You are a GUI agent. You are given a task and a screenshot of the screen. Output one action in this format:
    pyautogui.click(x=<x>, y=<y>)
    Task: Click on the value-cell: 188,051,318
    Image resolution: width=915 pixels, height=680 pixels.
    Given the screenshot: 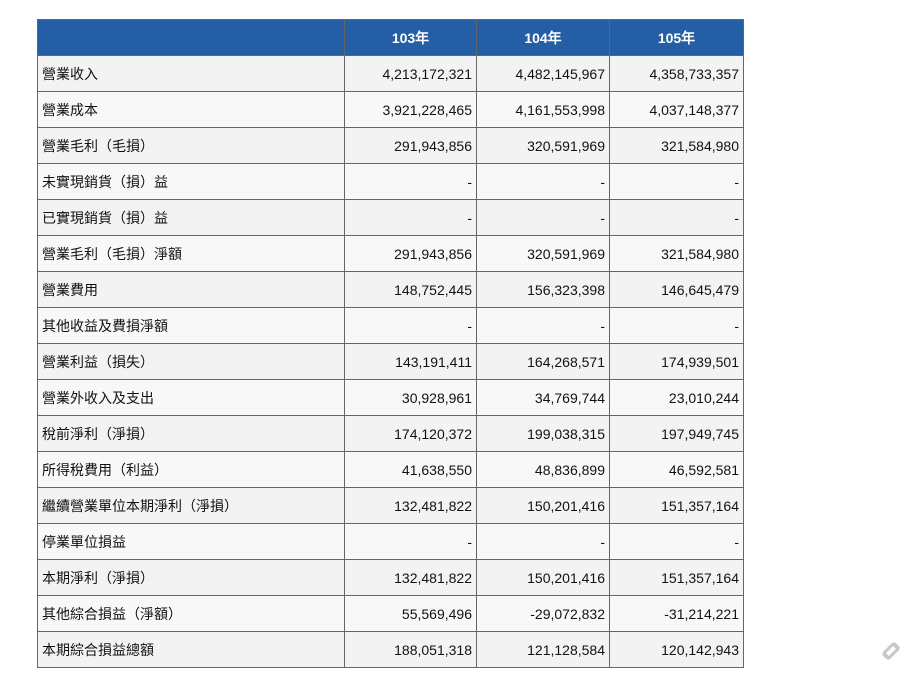 What is the action you would take?
    pyautogui.click(x=410, y=649)
    